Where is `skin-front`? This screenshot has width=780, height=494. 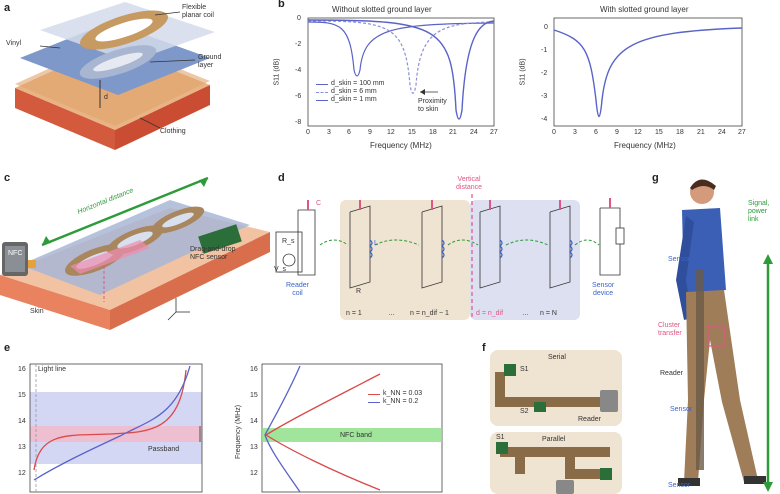
skin-front is located at coordinates (55, 302).